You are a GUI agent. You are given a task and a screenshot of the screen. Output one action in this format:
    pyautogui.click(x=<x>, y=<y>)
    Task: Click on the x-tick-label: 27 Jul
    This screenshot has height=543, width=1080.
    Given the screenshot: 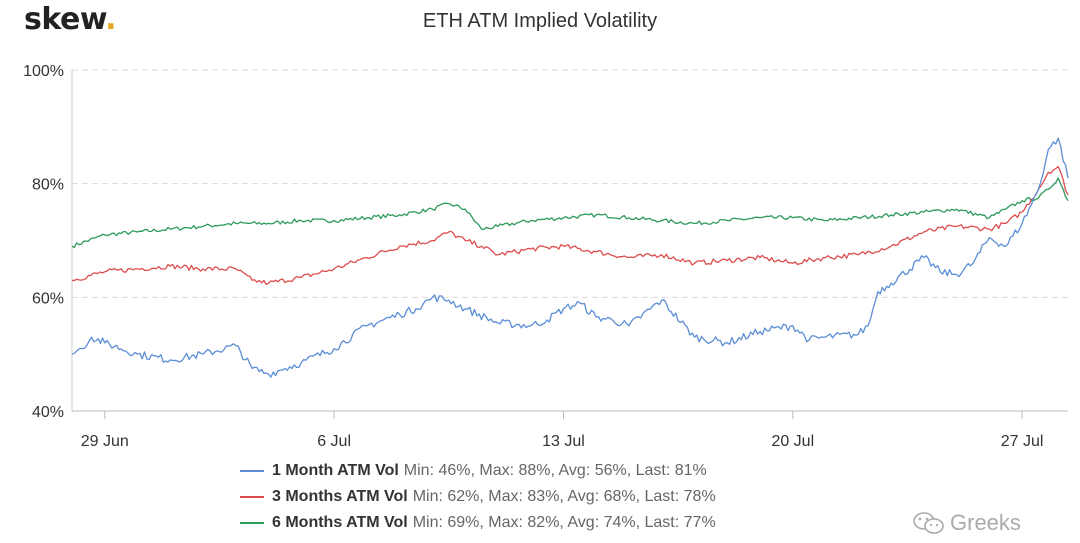 What is the action you would take?
    pyautogui.click(x=1022, y=441)
    